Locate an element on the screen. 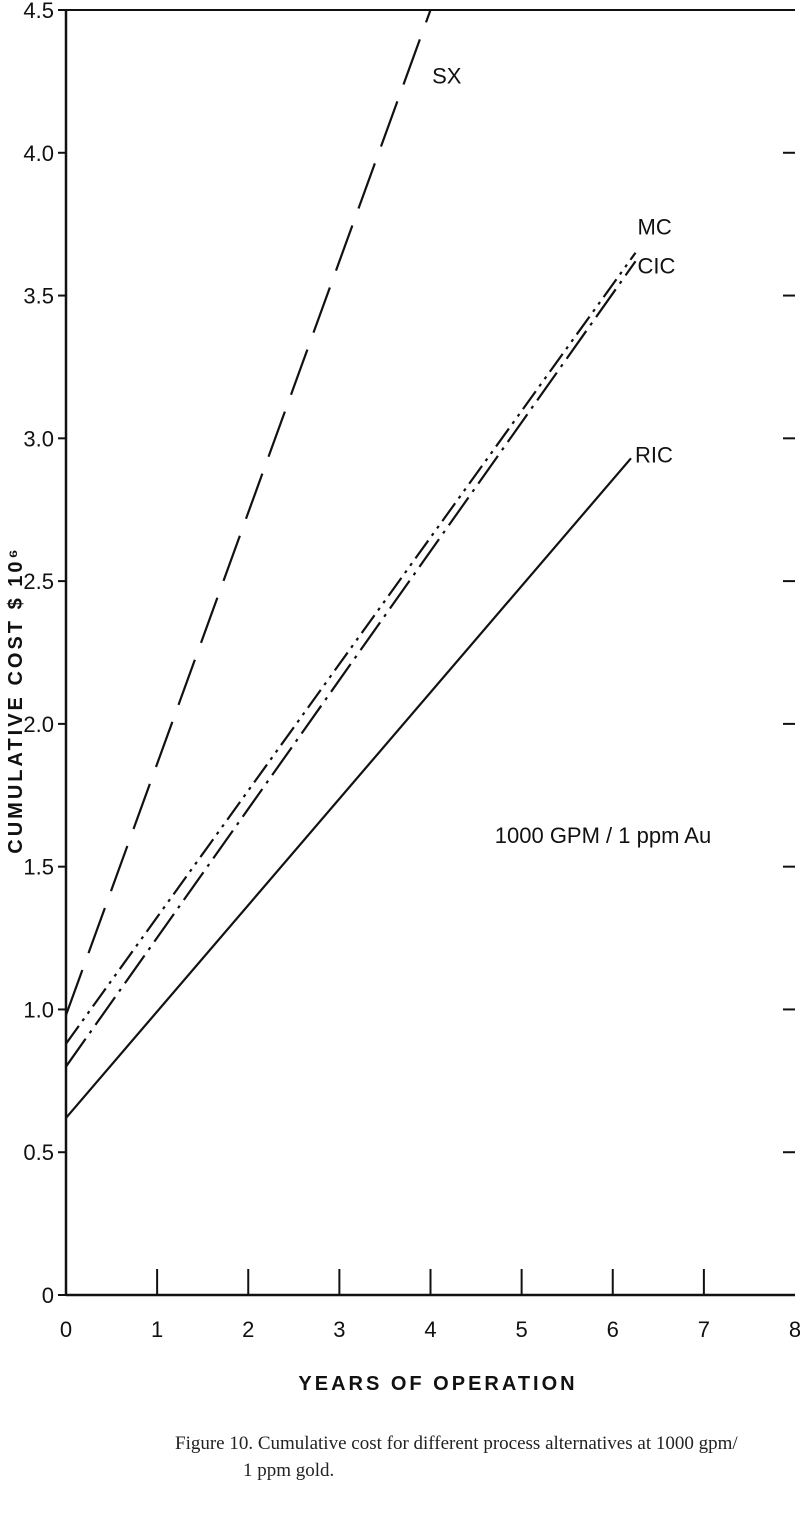 This screenshot has width=800, height=1526. x-tick-label: 1 is located at coordinates (157, 1329).